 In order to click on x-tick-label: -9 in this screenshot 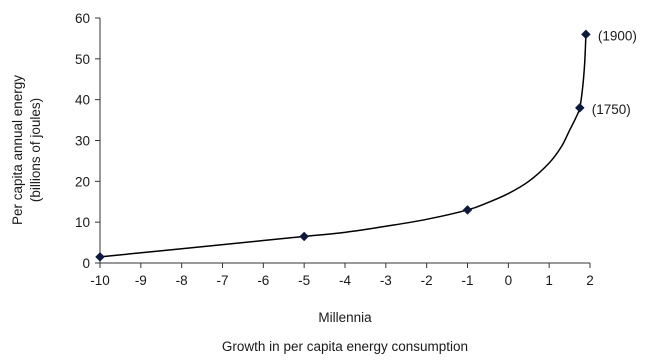, I will do `click(141, 280)`.